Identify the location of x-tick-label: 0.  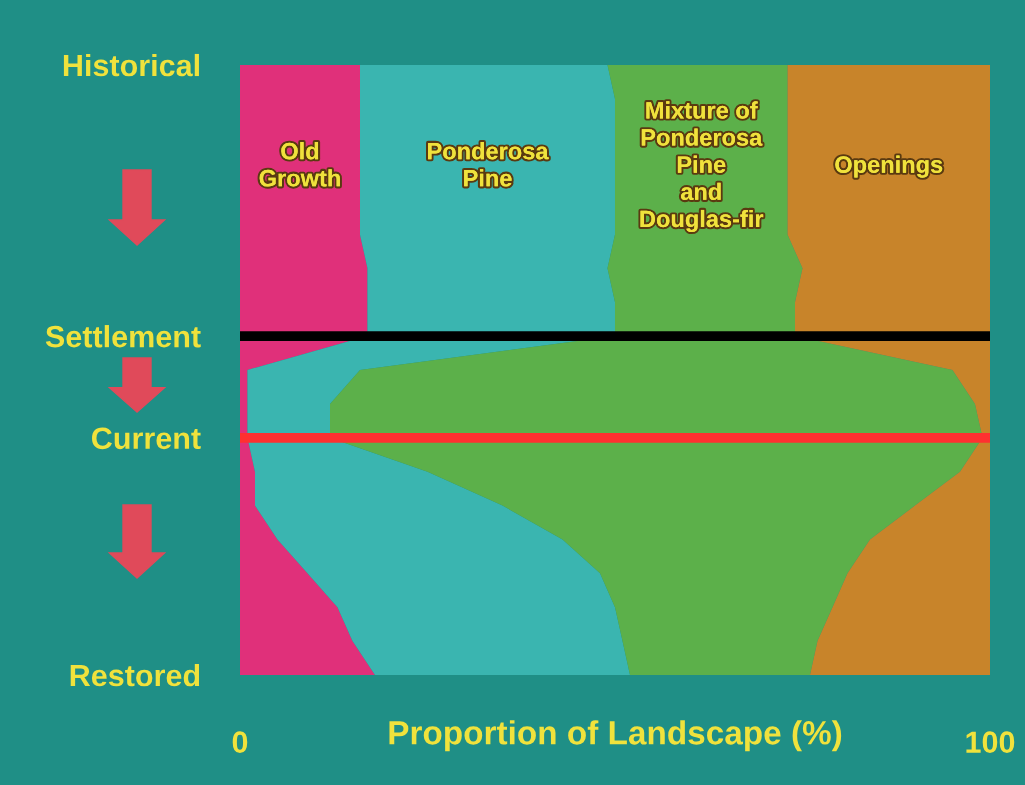
(240, 742).